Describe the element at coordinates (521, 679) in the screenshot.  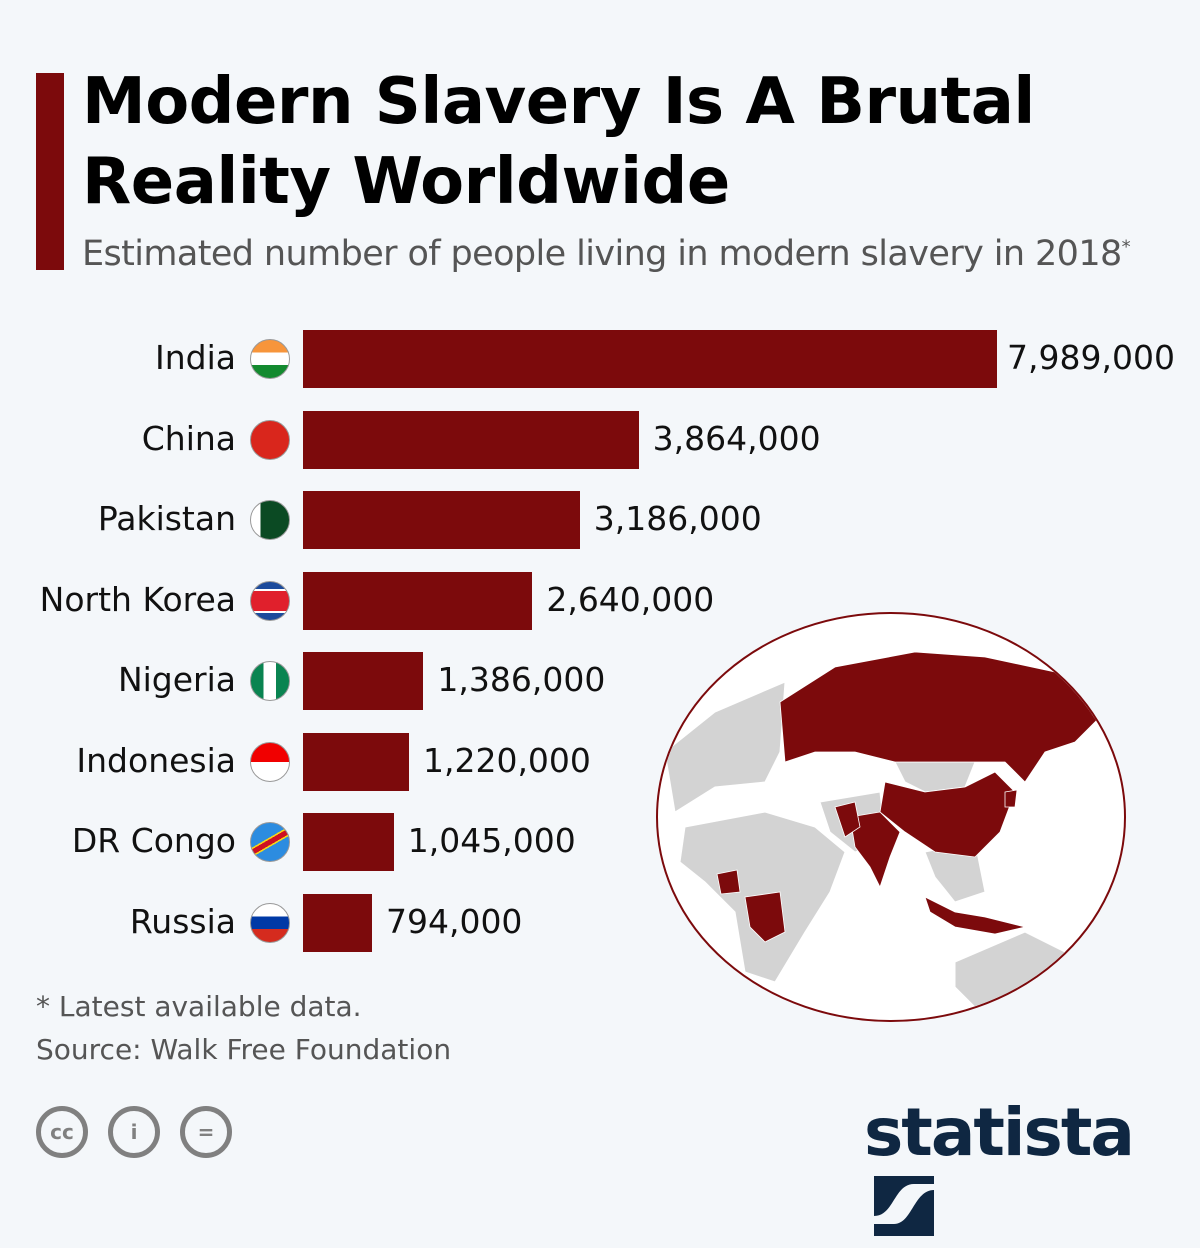
I see `value-label: 1,386,000` at that location.